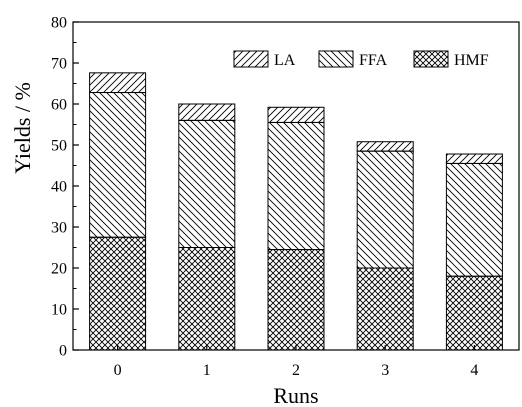 The width and height of the screenshot is (522, 407). What do you see at coordinates (385, 370) in the screenshot?
I see `x-tick-label: 3` at bounding box center [385, 370].